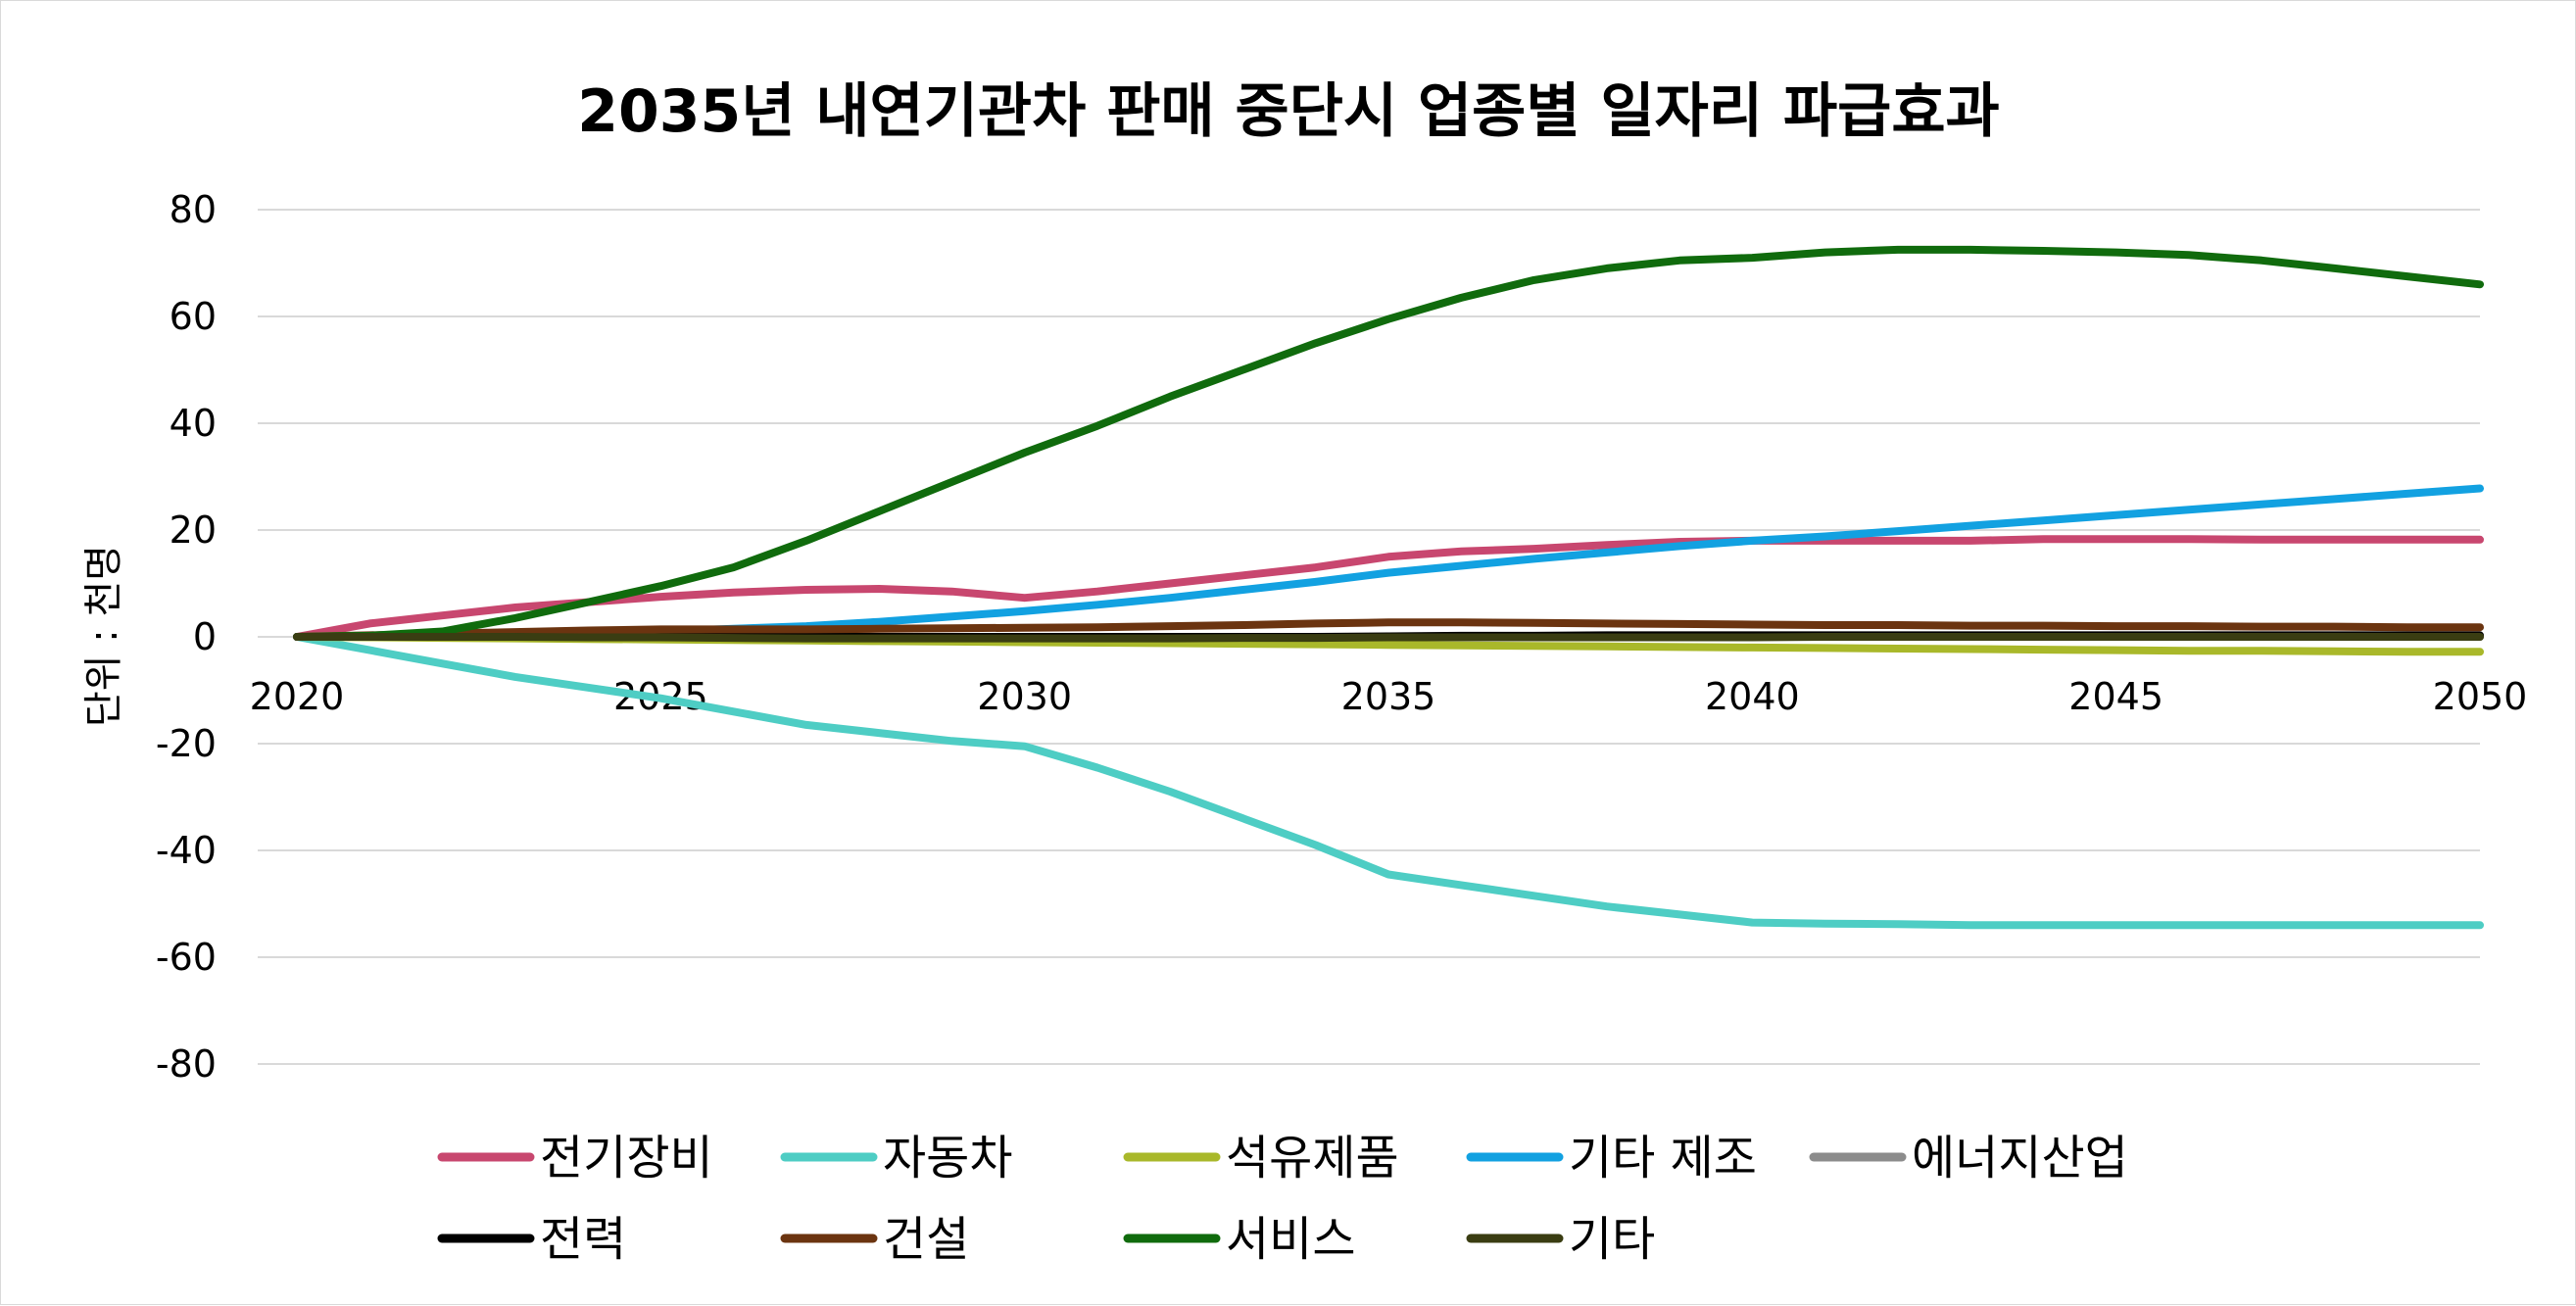 This screenshot has height=1306, width=2576. I want to click on x-tick-label: 2040, so click(1752, 696).